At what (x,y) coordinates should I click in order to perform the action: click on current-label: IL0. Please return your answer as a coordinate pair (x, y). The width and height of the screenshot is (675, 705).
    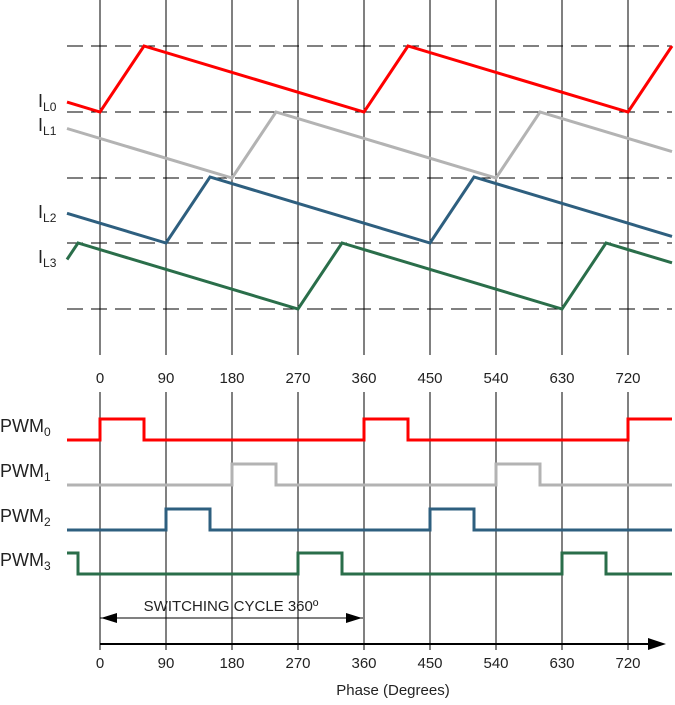
    Looking at the image, I should click on (47, 102).